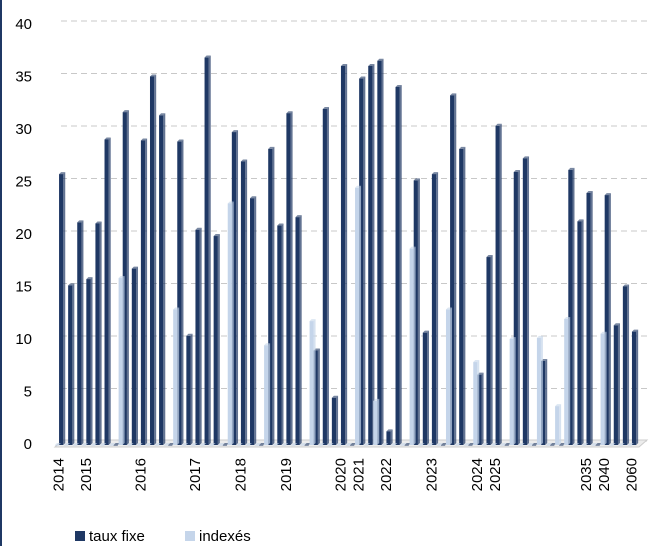 This screenshot has height=546, width=649. What do you see at coordinates (586, 474) in the screenshot?
I see `x-tick-label: 2035` at bounding box center [586, 474].